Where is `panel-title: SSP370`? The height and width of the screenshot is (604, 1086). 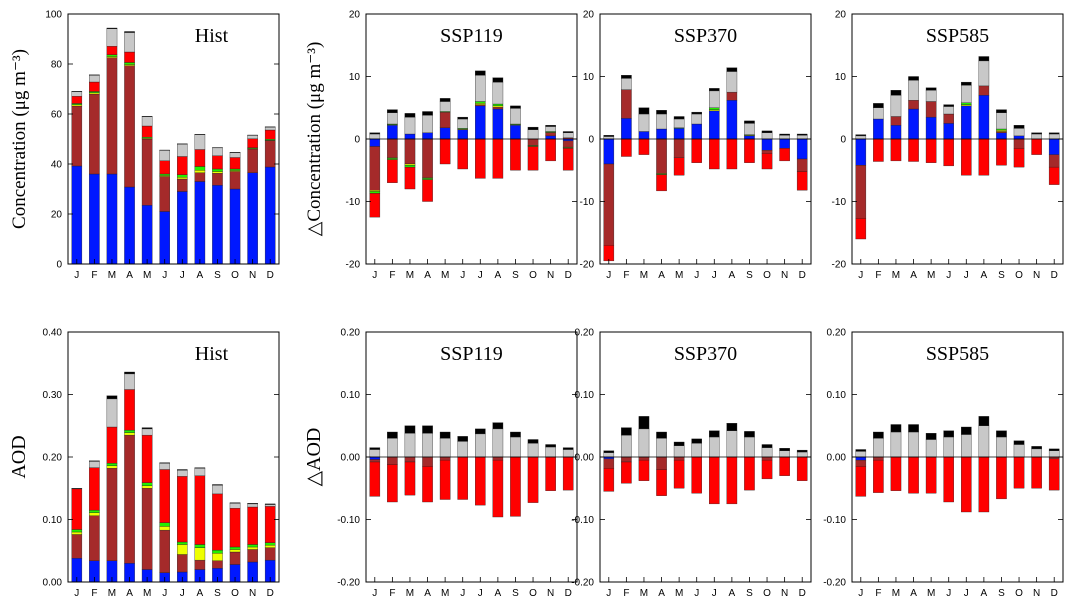 panel-title: SSP370 is located at coordinates (705, 36).